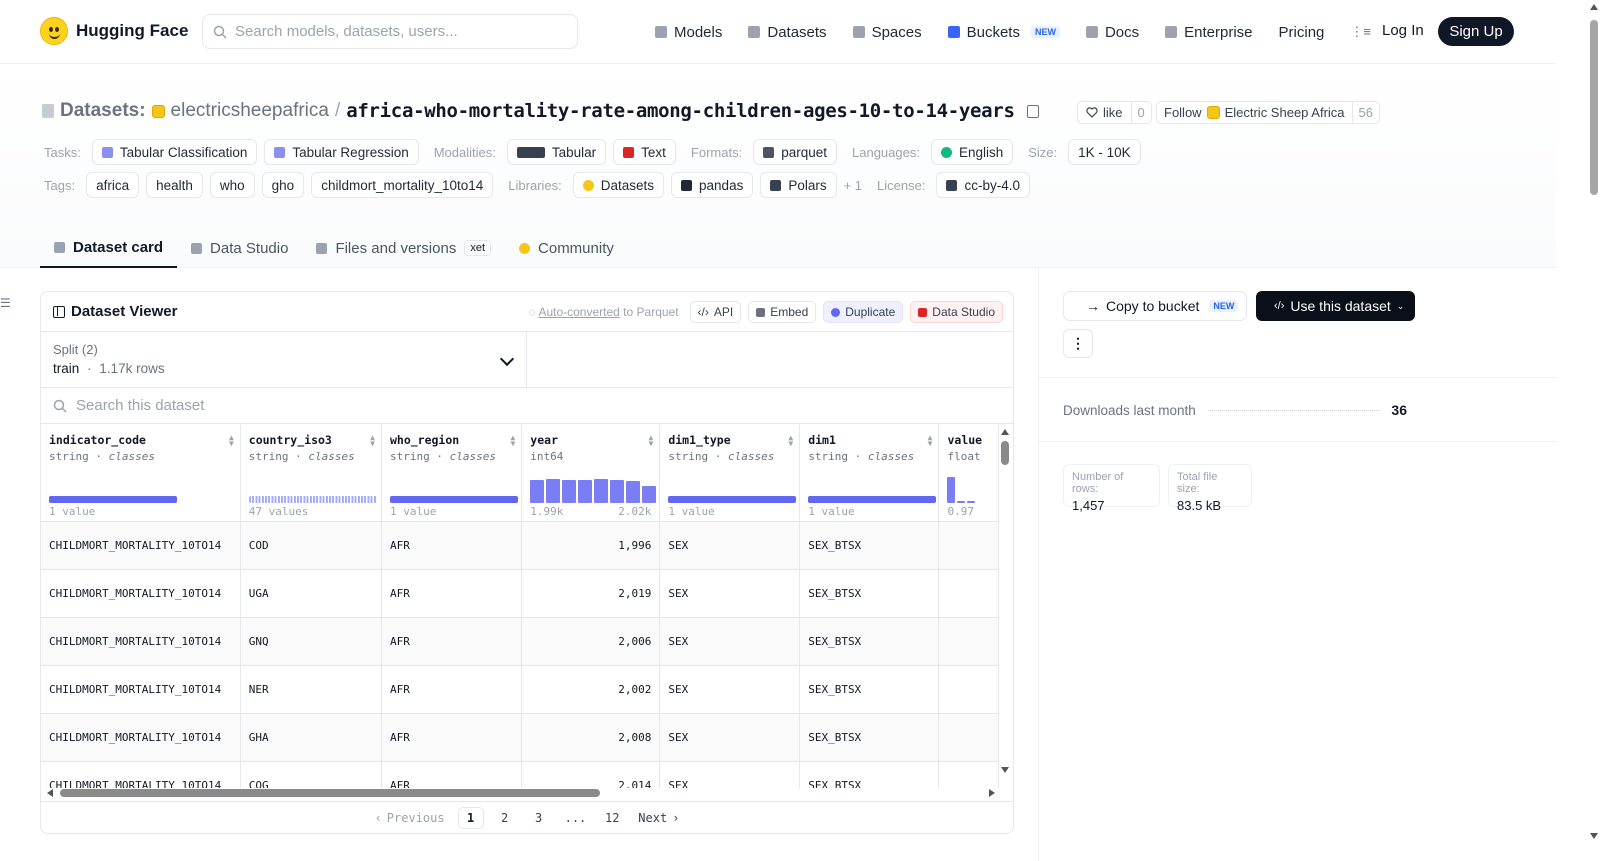 The height and width of the screenshot is (861, 1600). Describe the element at coordinates (591, 641) in the screenshot. I see `table-cell: 2,006` at that location.